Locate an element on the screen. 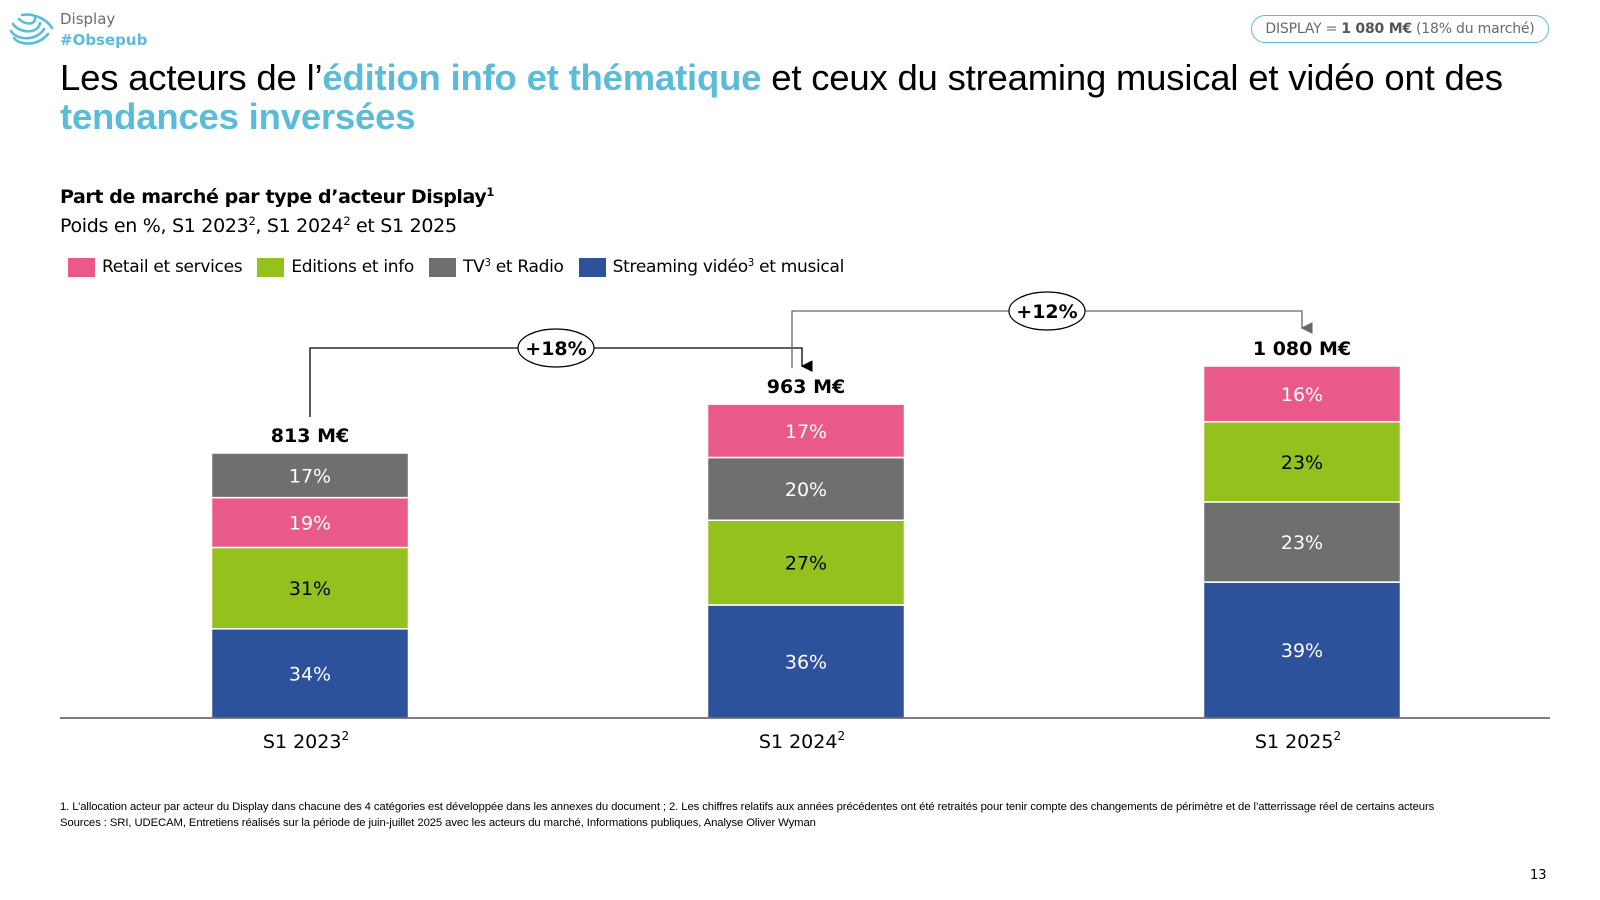 The width and height of the screenshot is (1600, 900). bar-total-label: 813 M€ is located at coordinates (310, 436).